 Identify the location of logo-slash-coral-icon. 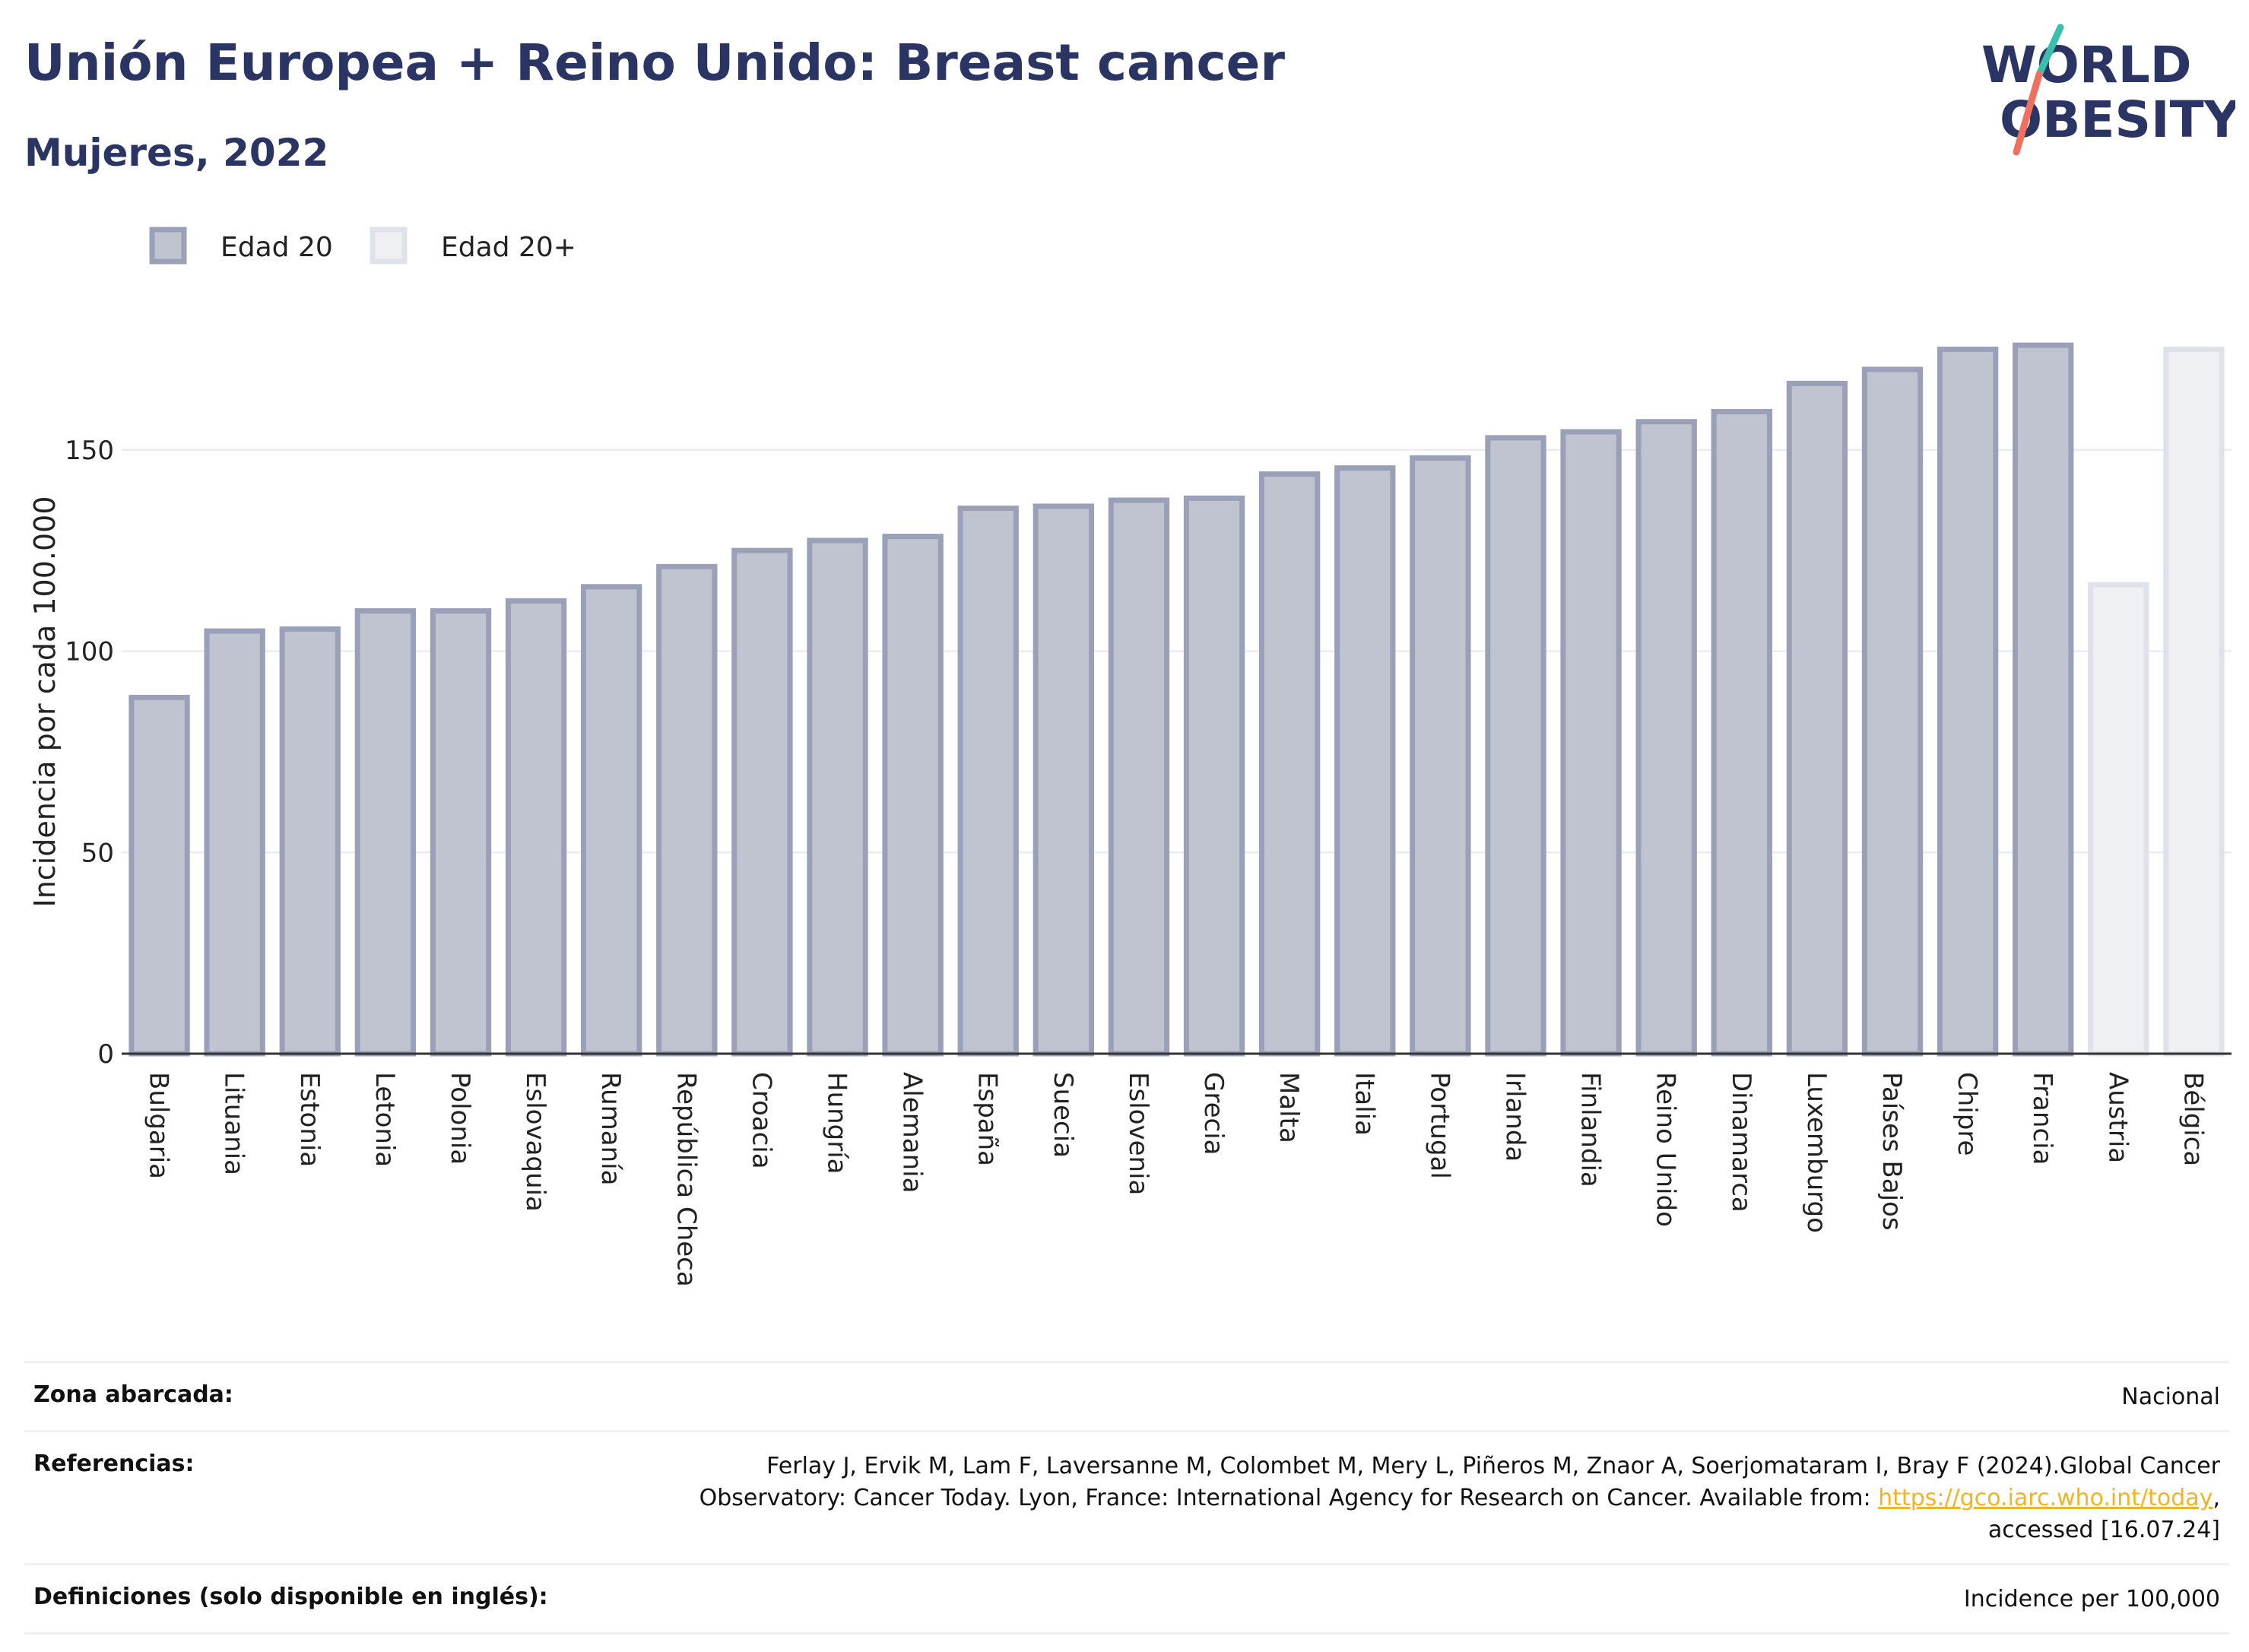
(2028, 113).